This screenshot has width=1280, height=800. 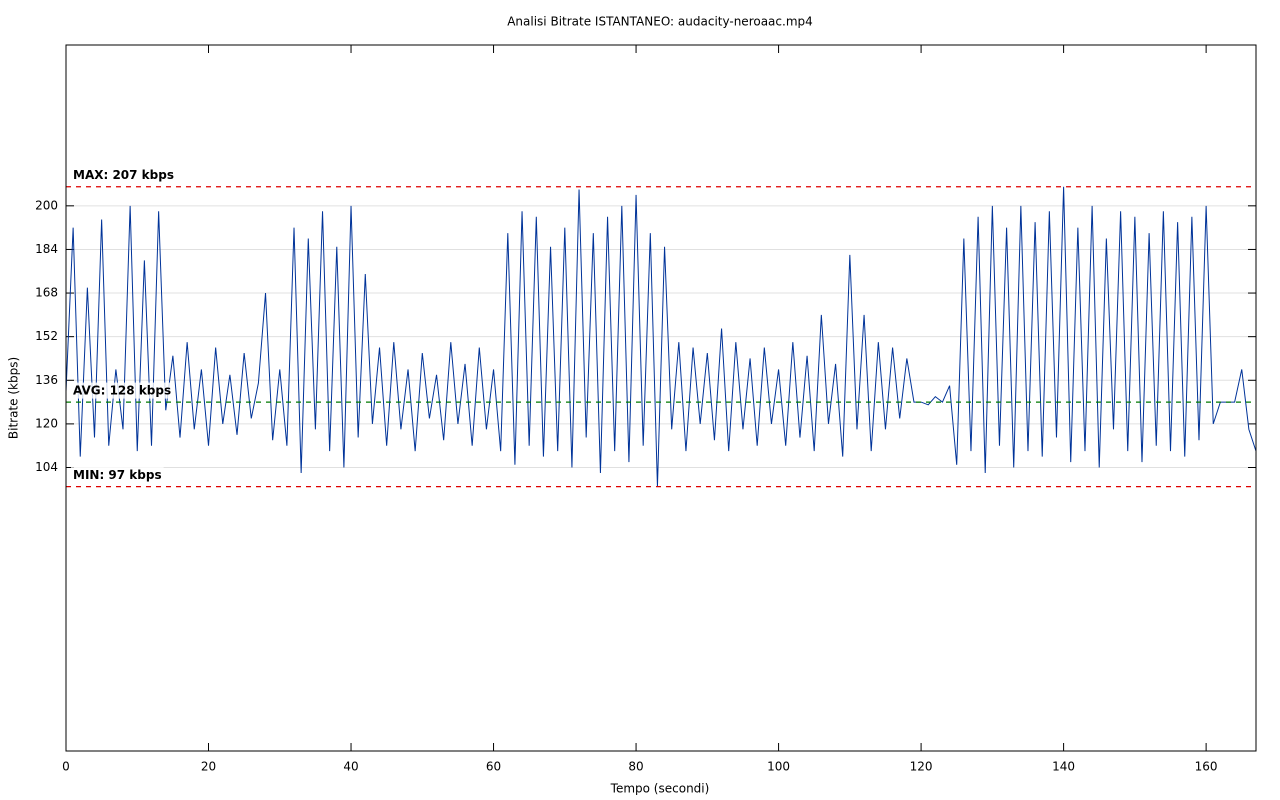 I want to click on reference-label: AVG: 128 kbps, so click(x=122, y=391).